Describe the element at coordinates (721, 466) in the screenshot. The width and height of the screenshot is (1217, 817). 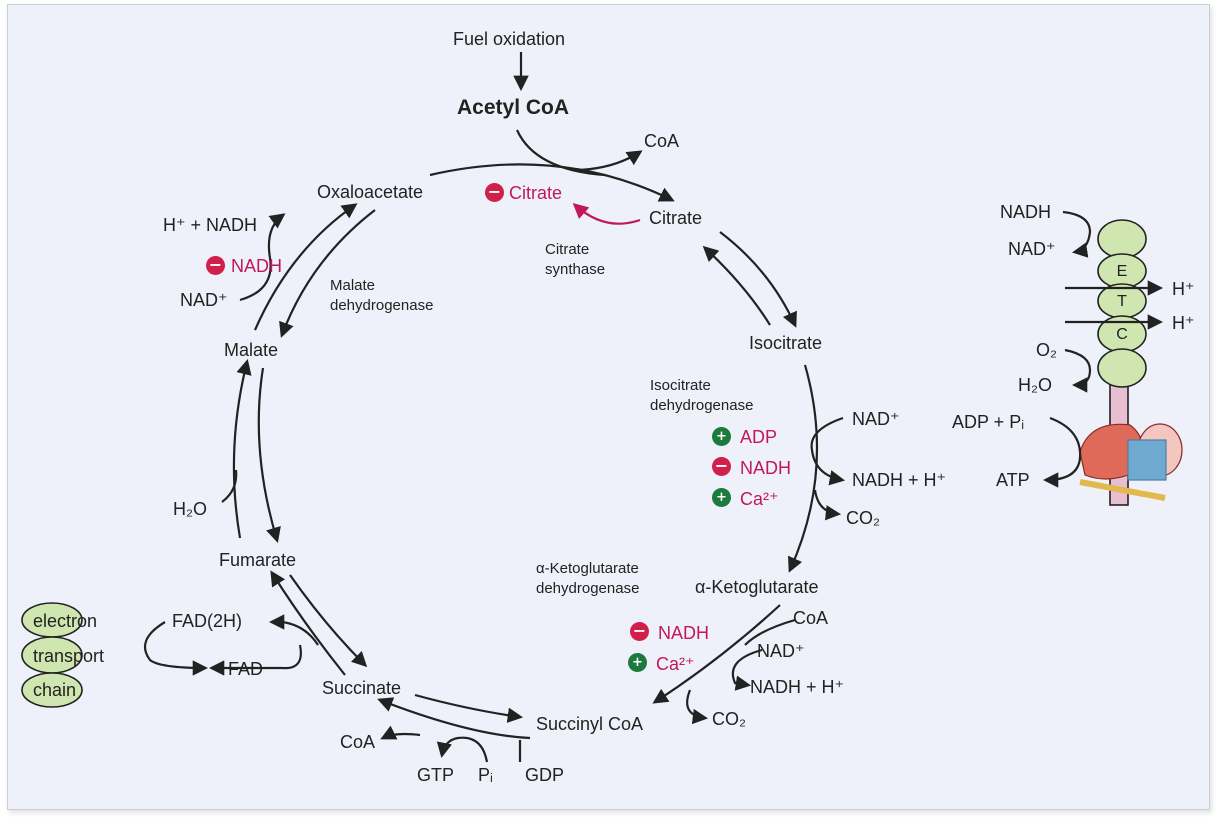
I see `inhibitor-badge-nadh-iso: −` at that location.